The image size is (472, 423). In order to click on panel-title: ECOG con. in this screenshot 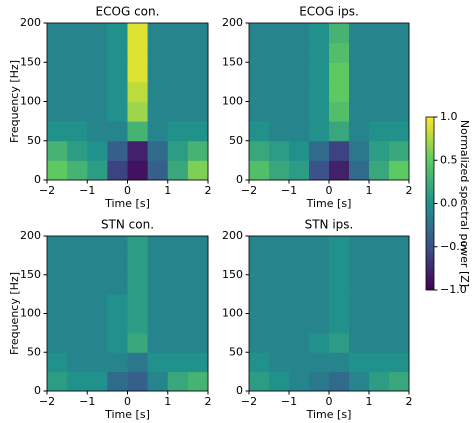, I will do `click(128, 12)`.